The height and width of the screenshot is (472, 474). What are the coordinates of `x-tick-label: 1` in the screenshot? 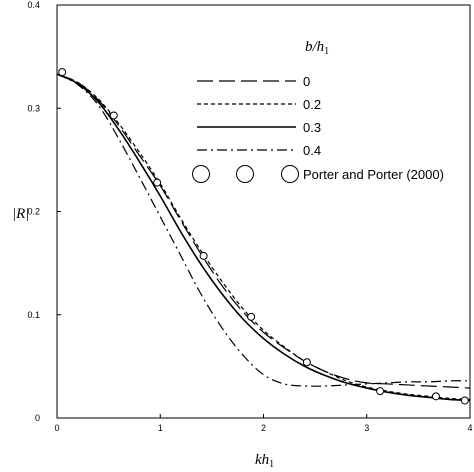 It's located at (160, 428).